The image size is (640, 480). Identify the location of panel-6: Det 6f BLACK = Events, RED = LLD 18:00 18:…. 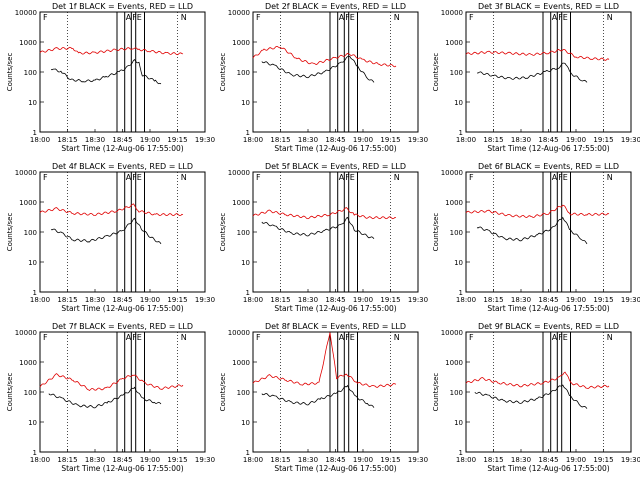
(536, 237).